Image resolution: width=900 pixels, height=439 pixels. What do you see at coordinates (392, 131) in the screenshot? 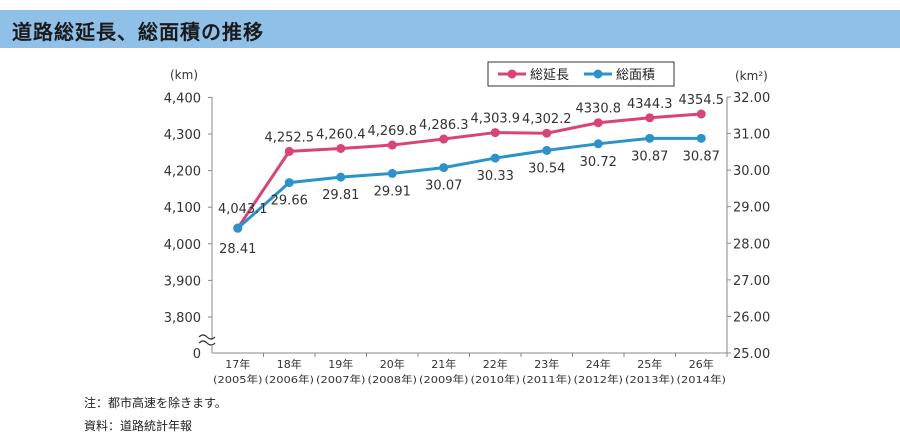
I see `data-label-length: 4,269.8` at bounding box center [392, 131].